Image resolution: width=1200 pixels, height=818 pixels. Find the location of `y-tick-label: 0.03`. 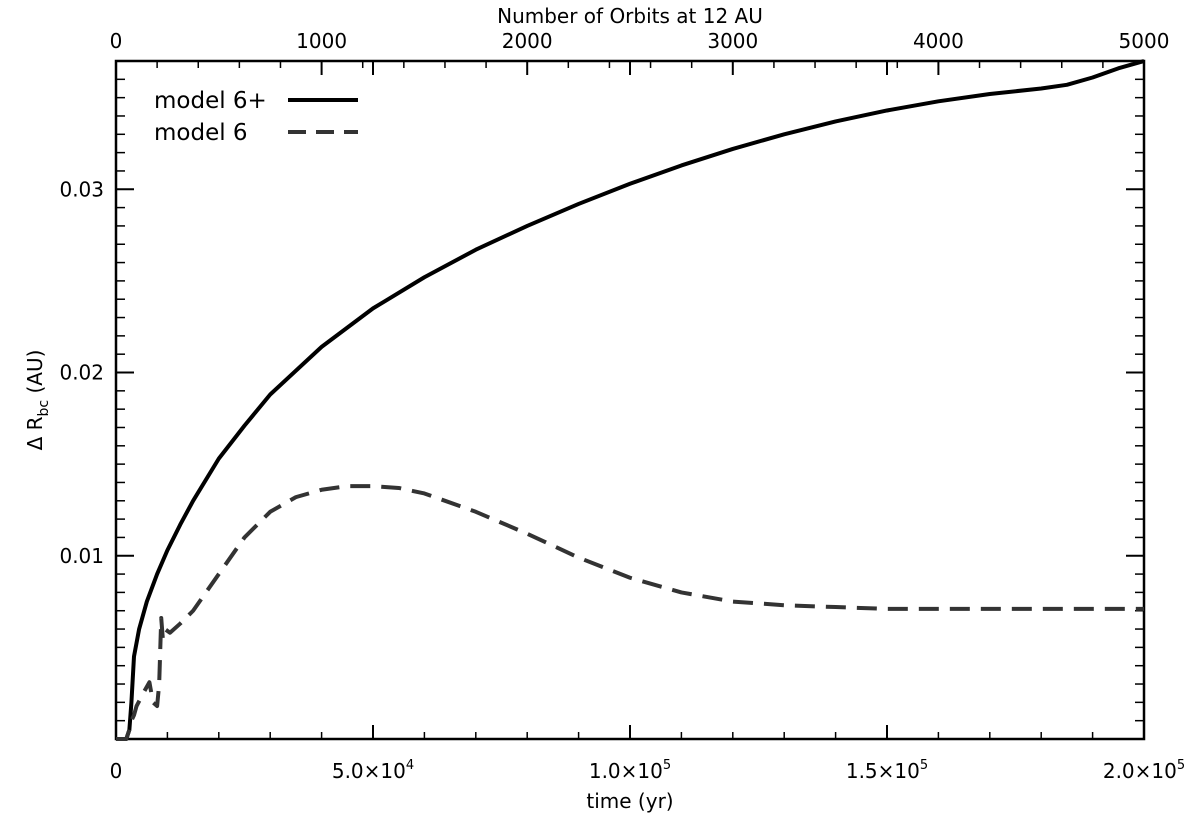

y-tick-label: 0.03 is located at coordinates (81, 189).